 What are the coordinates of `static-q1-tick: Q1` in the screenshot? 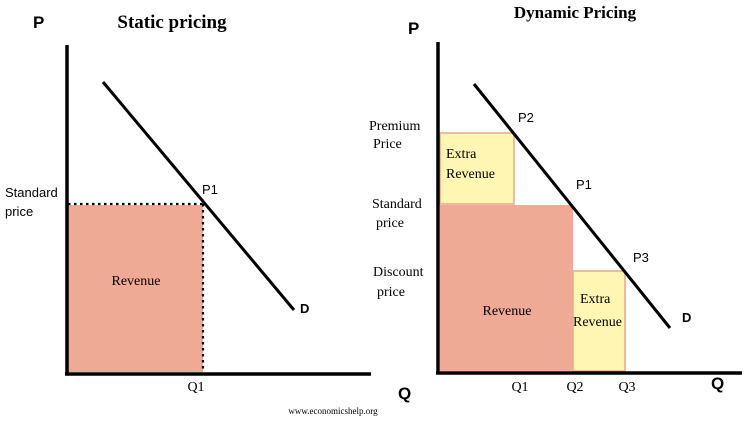 It's located at (195, 387).